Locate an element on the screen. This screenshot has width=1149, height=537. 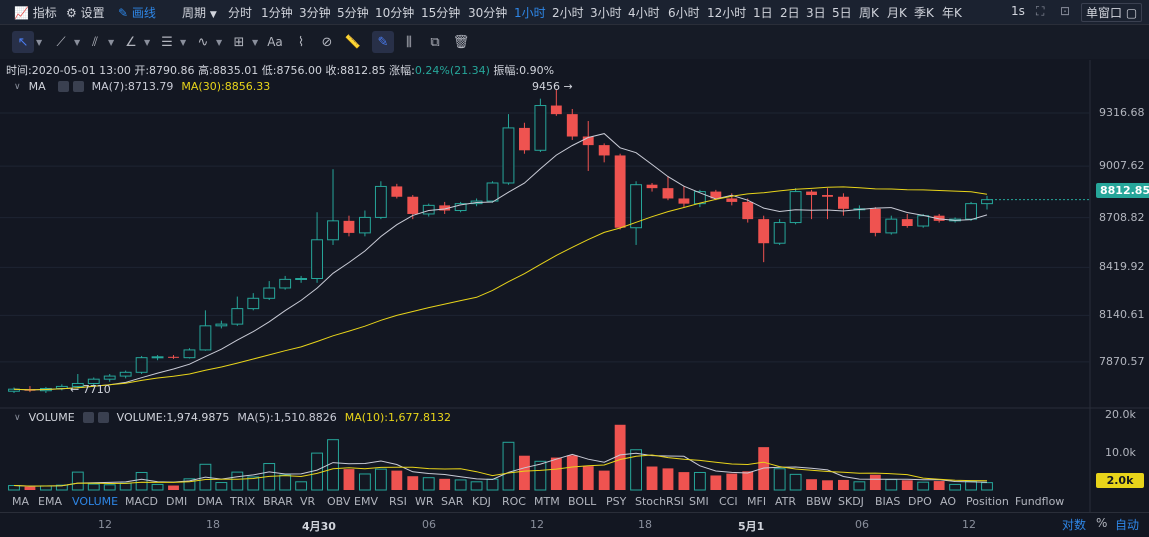
interval-option-3: 5分钟 is located at coordinates (353, 13).